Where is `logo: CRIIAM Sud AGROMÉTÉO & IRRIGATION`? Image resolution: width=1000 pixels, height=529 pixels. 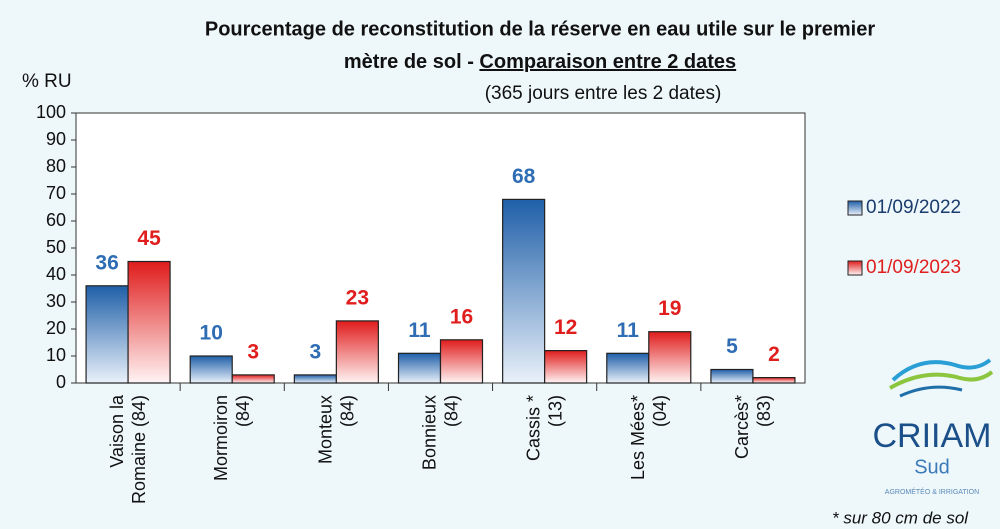 logo: CRIIAM Sud AGROMÉTÉO & IRRIGATION is located at coordinates (933, 427).